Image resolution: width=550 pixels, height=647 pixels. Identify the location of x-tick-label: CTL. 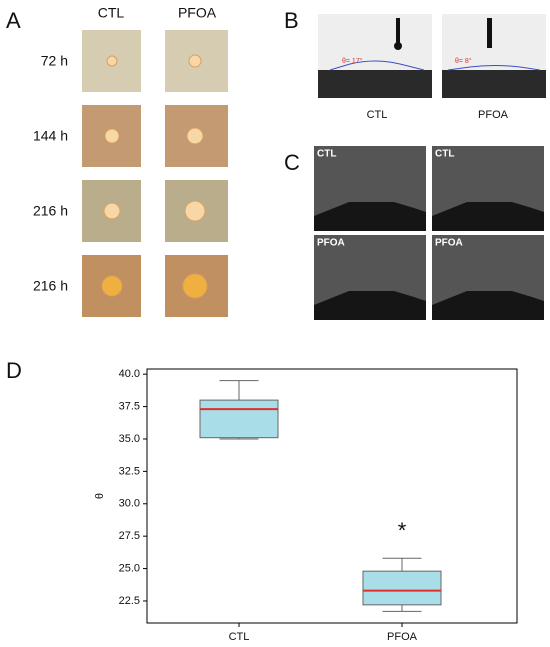
(239, 637).